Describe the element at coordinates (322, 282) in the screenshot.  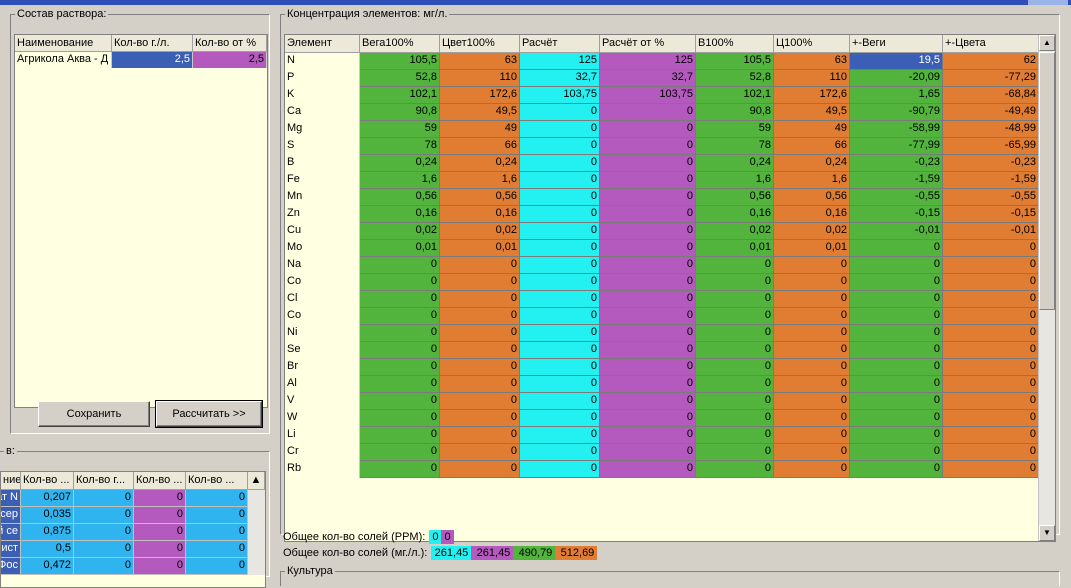
I see `cell-element: Co` at that location.